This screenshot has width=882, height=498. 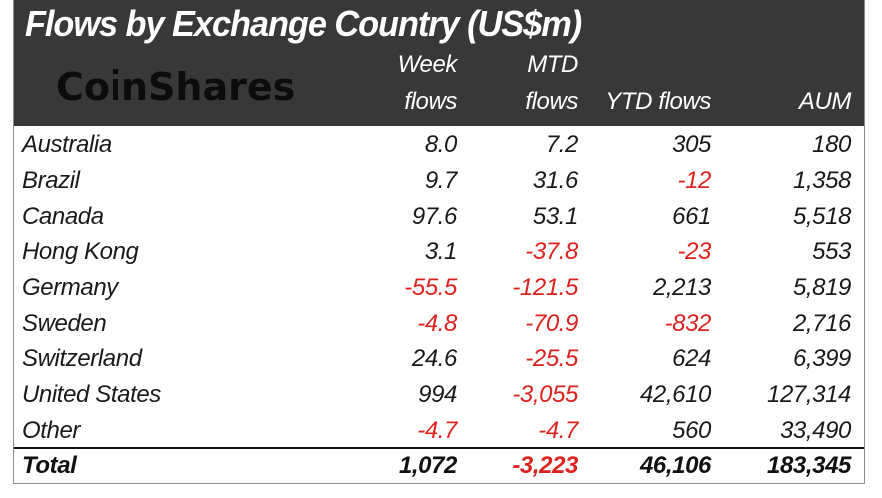 I want to click on column-header-week-flows: Week flows, so click(x=427, y=83).